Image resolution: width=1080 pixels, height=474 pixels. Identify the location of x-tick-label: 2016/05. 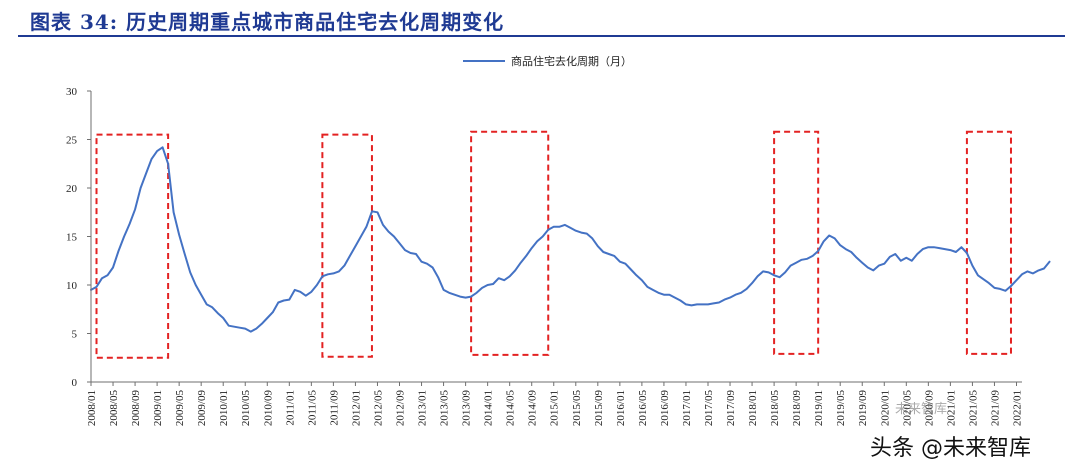
(643, 408).